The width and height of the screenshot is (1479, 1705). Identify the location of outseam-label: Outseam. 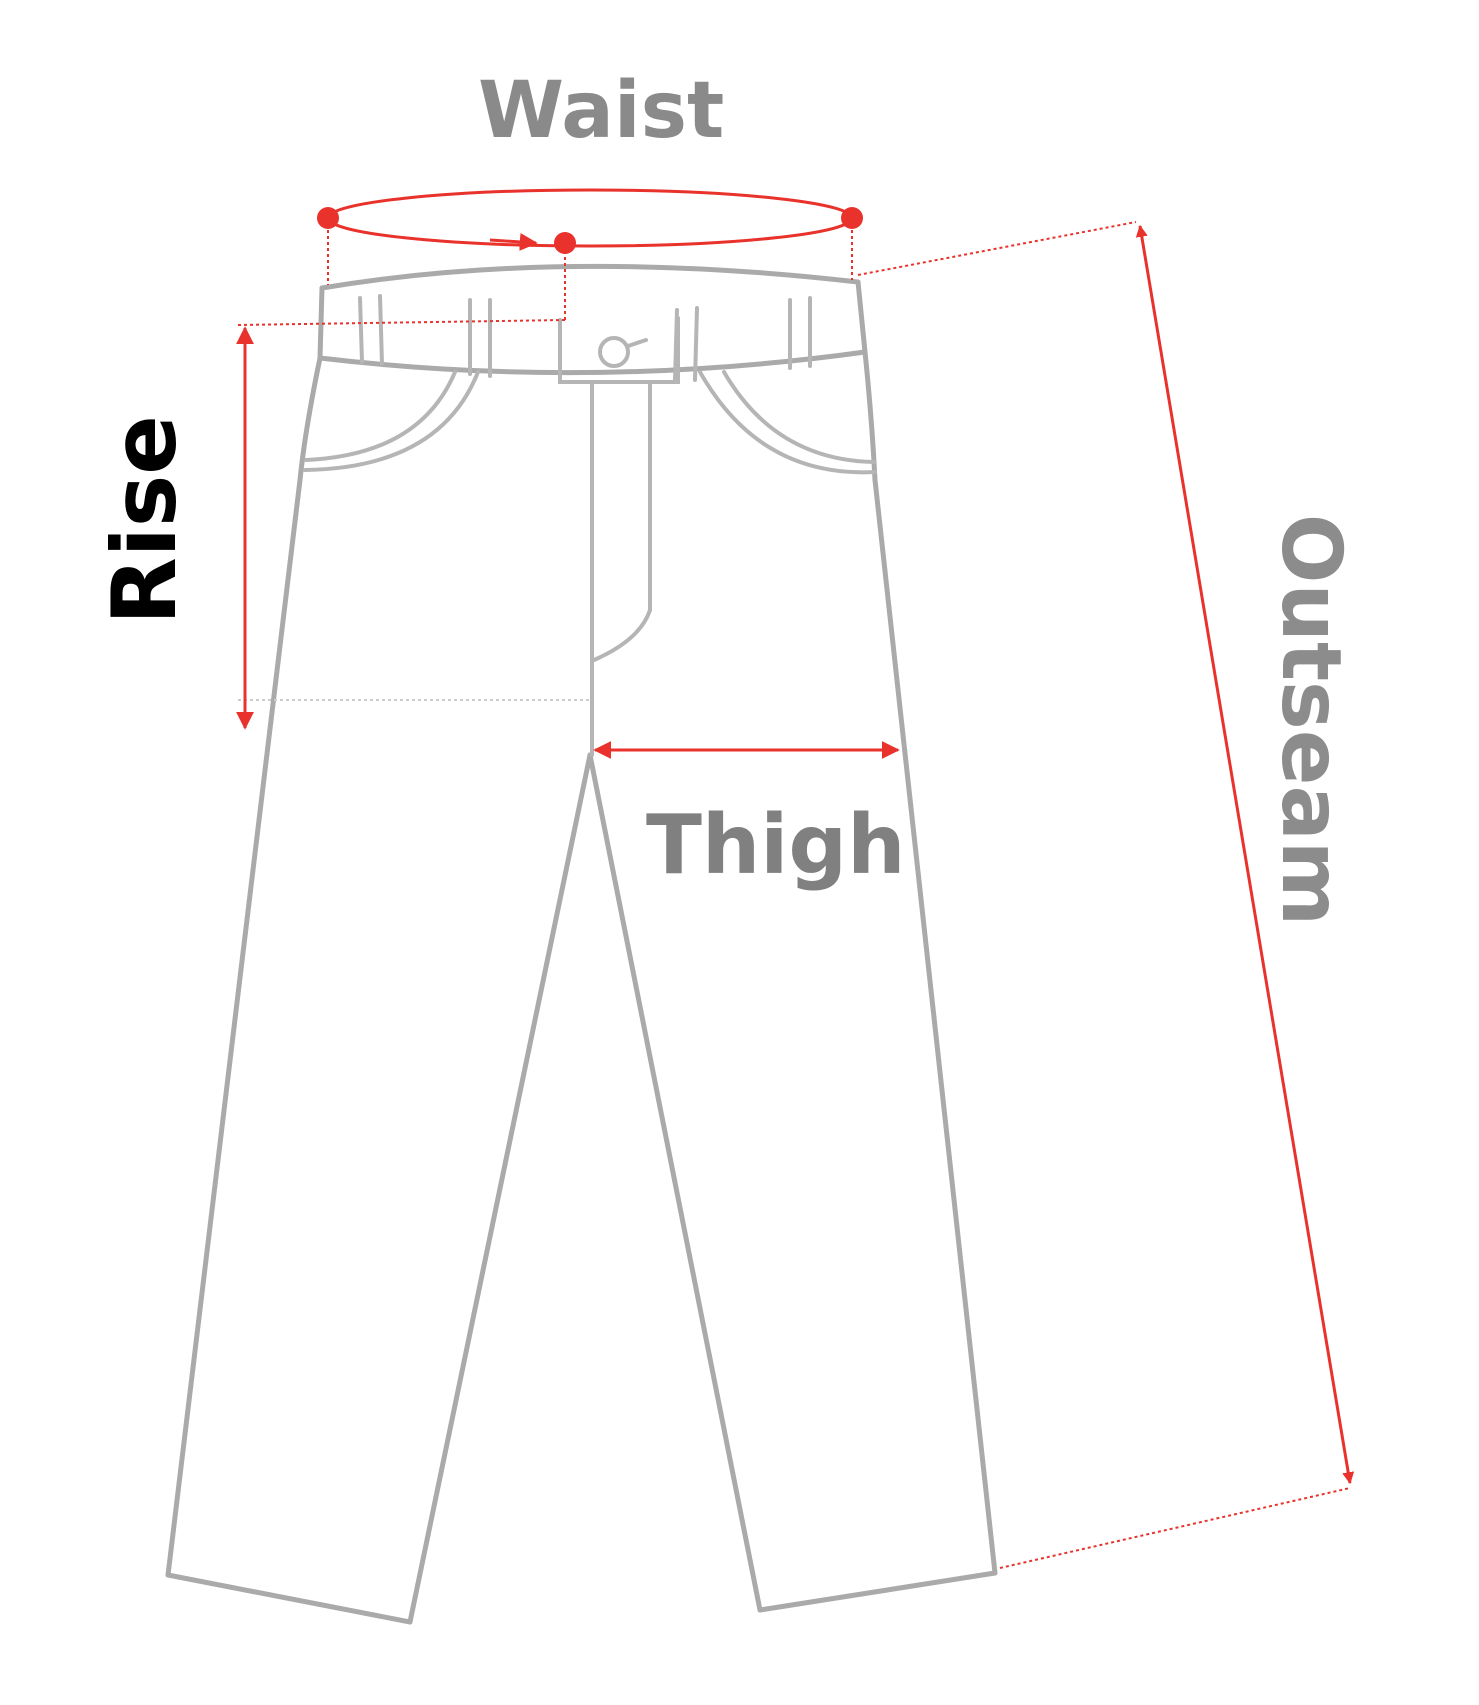
(1310, 720).